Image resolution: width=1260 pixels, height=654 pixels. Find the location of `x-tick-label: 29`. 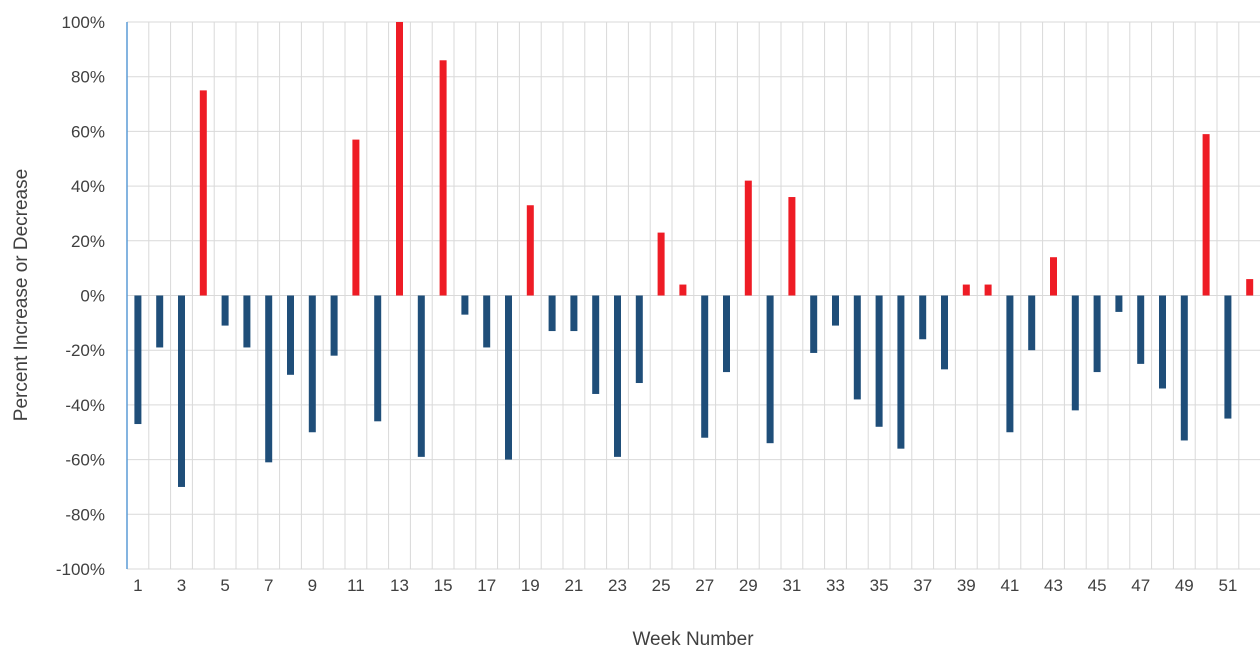

x-tick-label: 29 is located at coordinates (748, 585).